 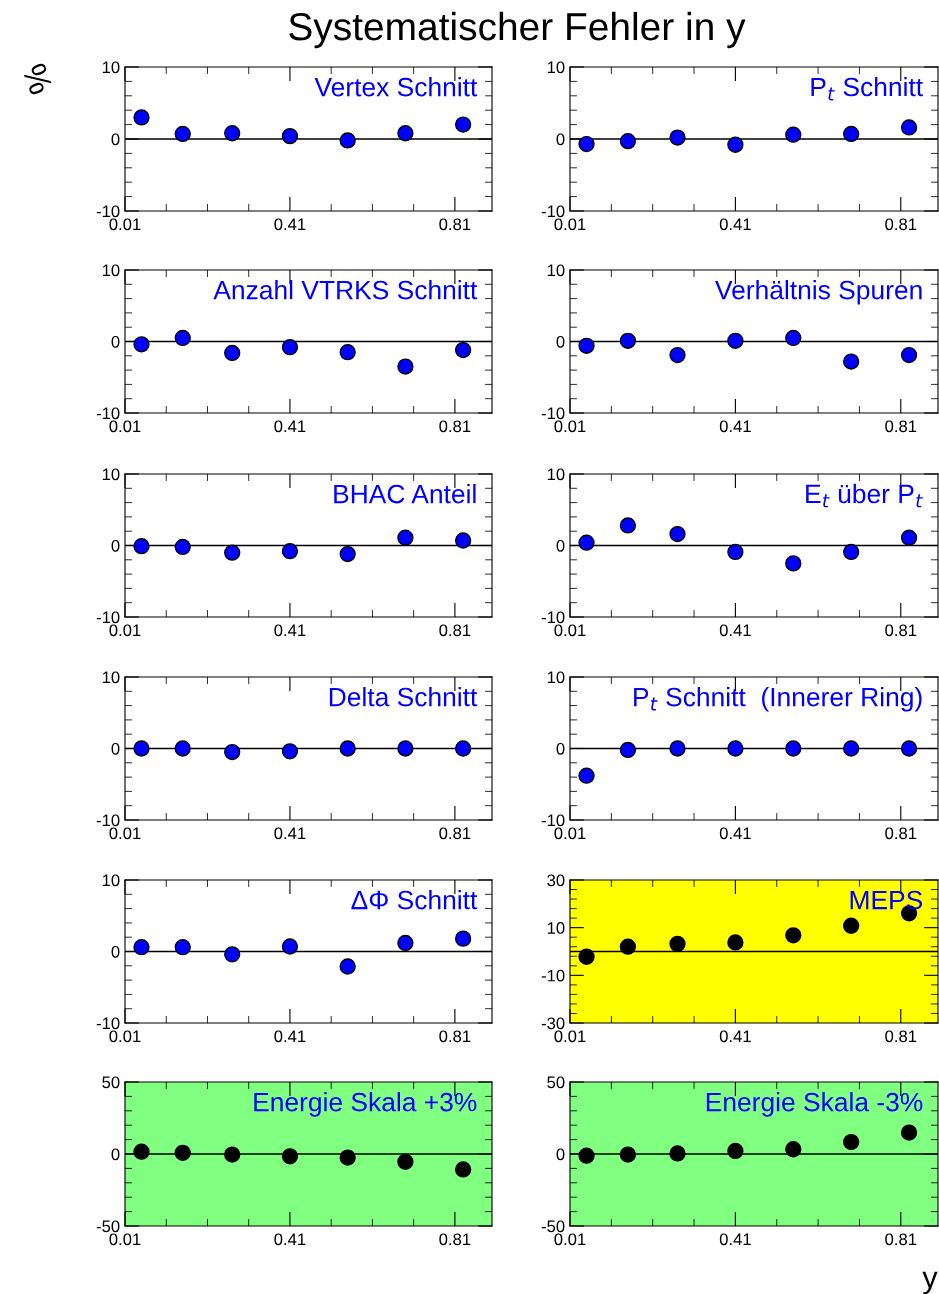 What do you see at coordinates (553, 1023) in the screenshot?
I see `y-tick-label: -30` at bounding box center [553, 1023].